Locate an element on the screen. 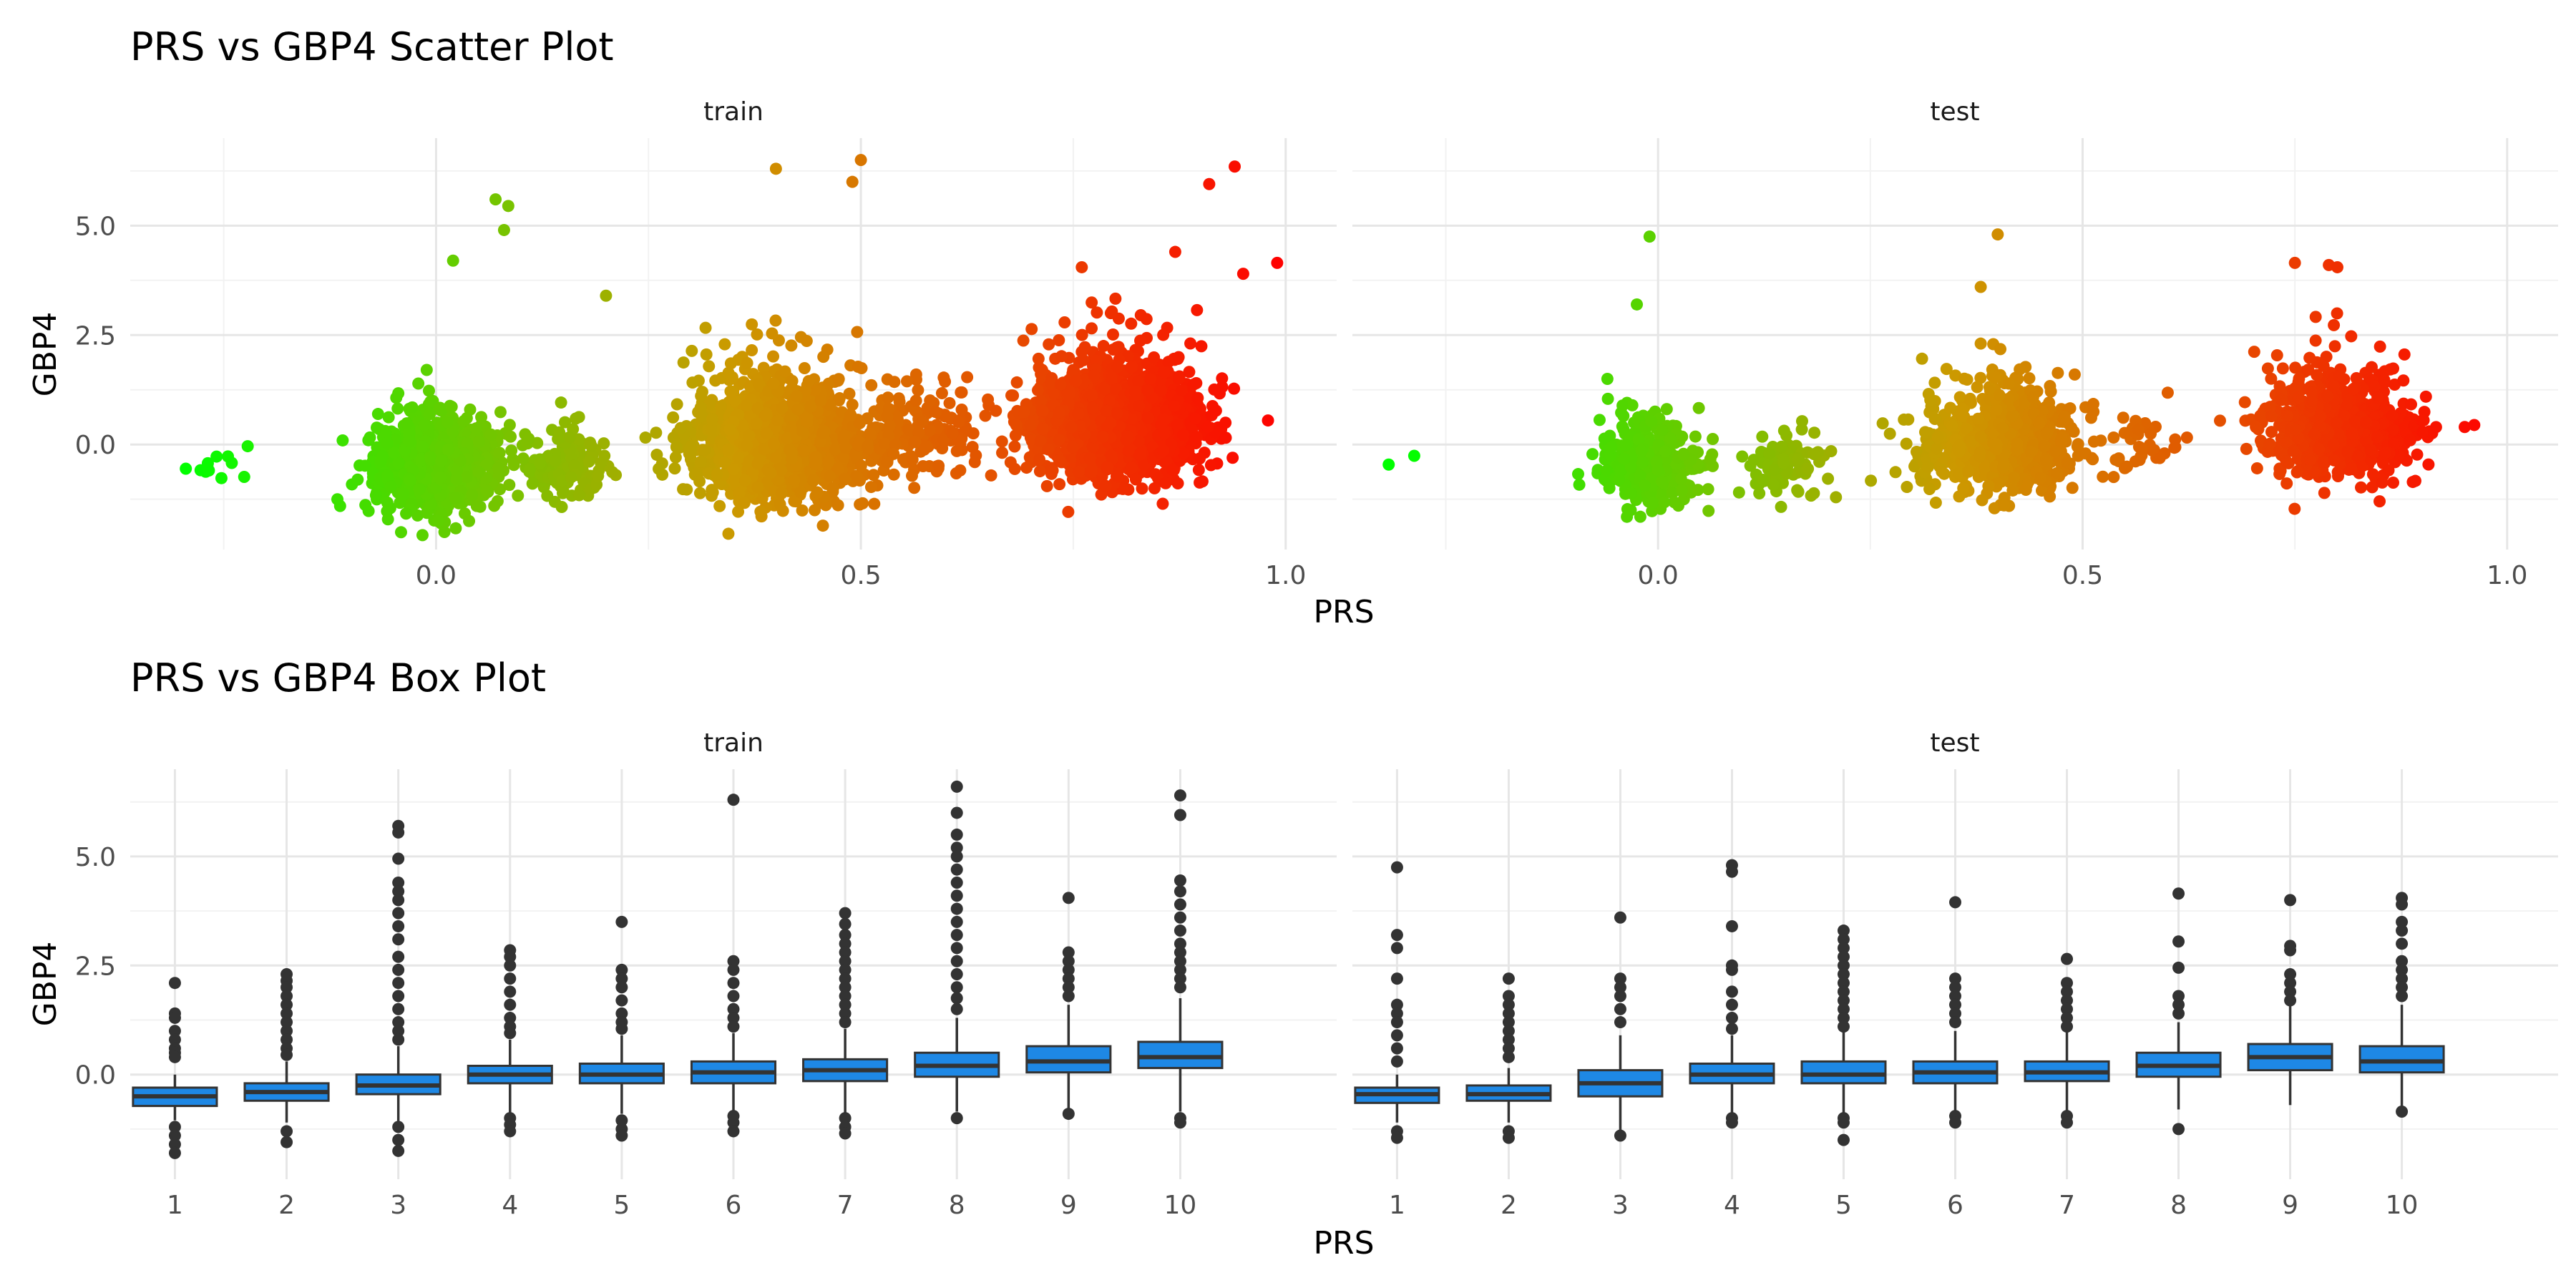 Image resolution: width=2576 pixels, height=1288 pixels. scatter-x-tick-label: 0.5 is located at coordinates (860, 575).